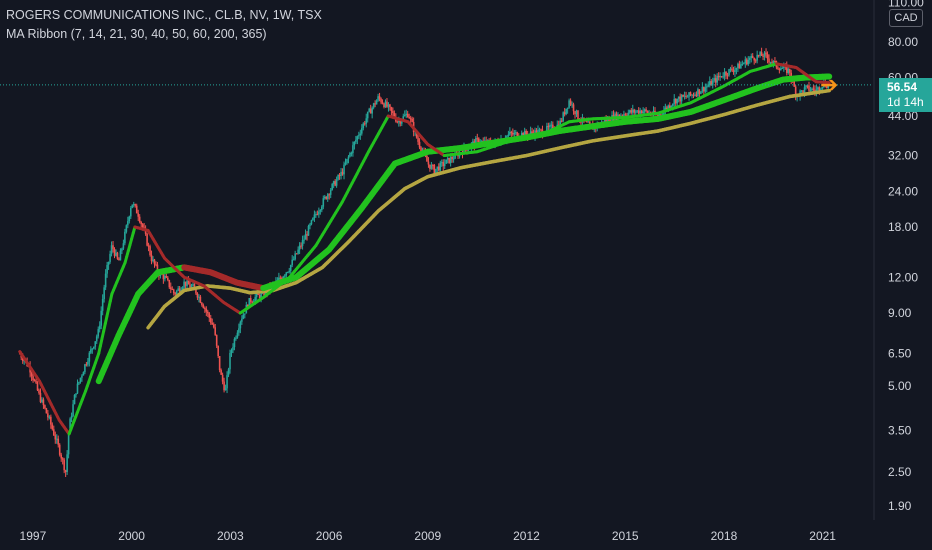  Describe the element at coordinates (906, 18) in the screenshot. I see `currency-label: CAD` at that location.